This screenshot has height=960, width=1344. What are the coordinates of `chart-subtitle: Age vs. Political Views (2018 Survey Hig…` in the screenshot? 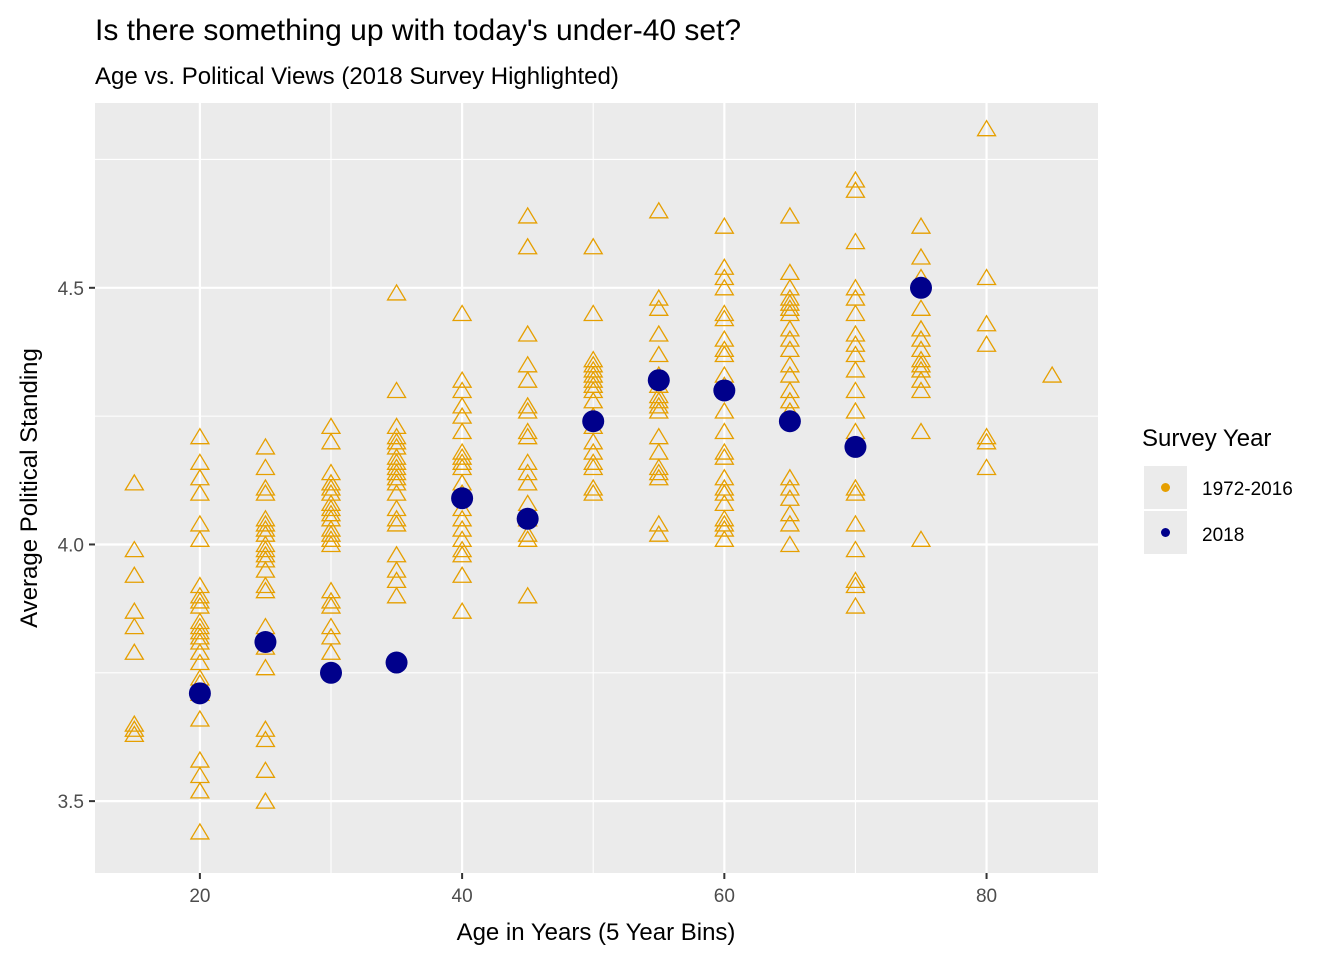 It's located at (357, 76).